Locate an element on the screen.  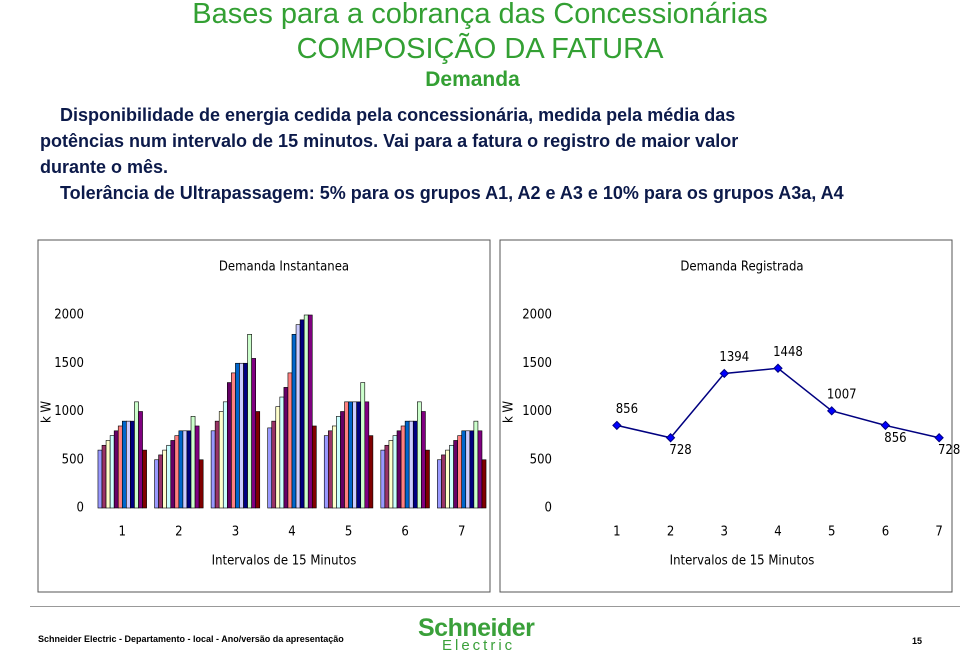
data-label: 728 is located at coordinates (680, 450).